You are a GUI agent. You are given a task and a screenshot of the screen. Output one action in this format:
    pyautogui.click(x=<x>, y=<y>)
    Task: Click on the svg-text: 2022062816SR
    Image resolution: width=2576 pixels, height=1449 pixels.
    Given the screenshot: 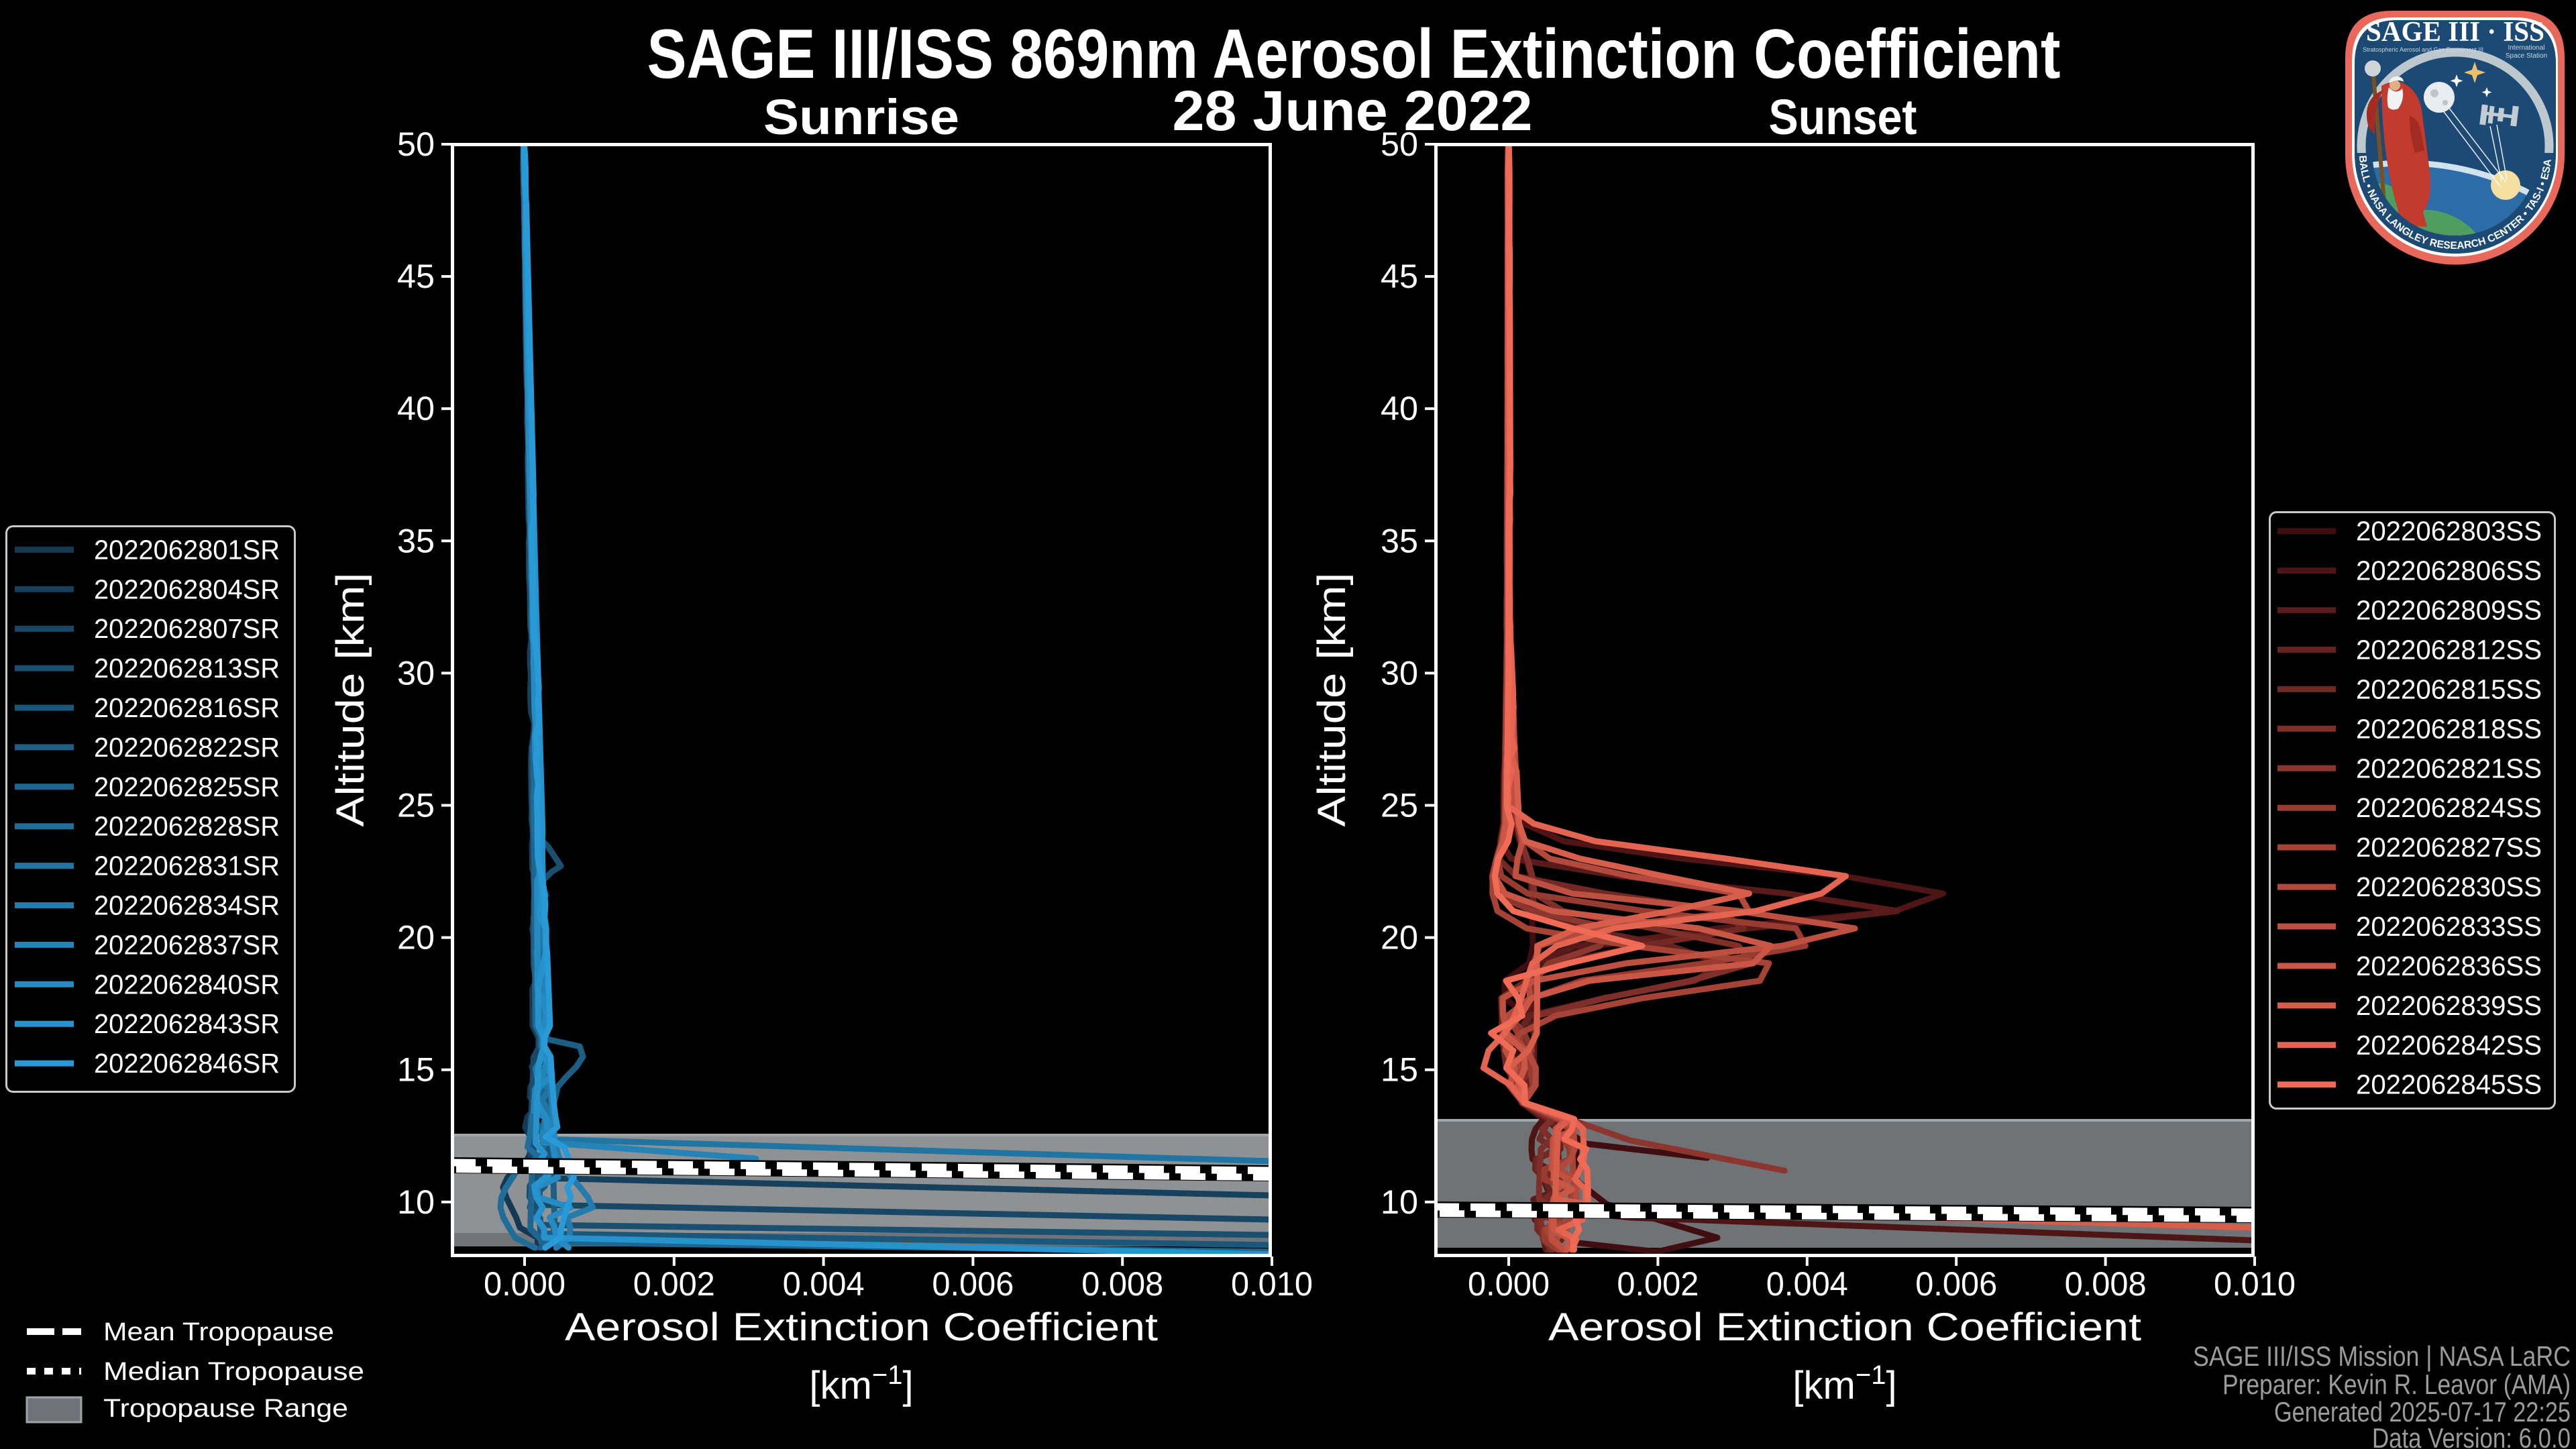 What is the action you would take?
    pyautogui.click(x=187, y=707)
    